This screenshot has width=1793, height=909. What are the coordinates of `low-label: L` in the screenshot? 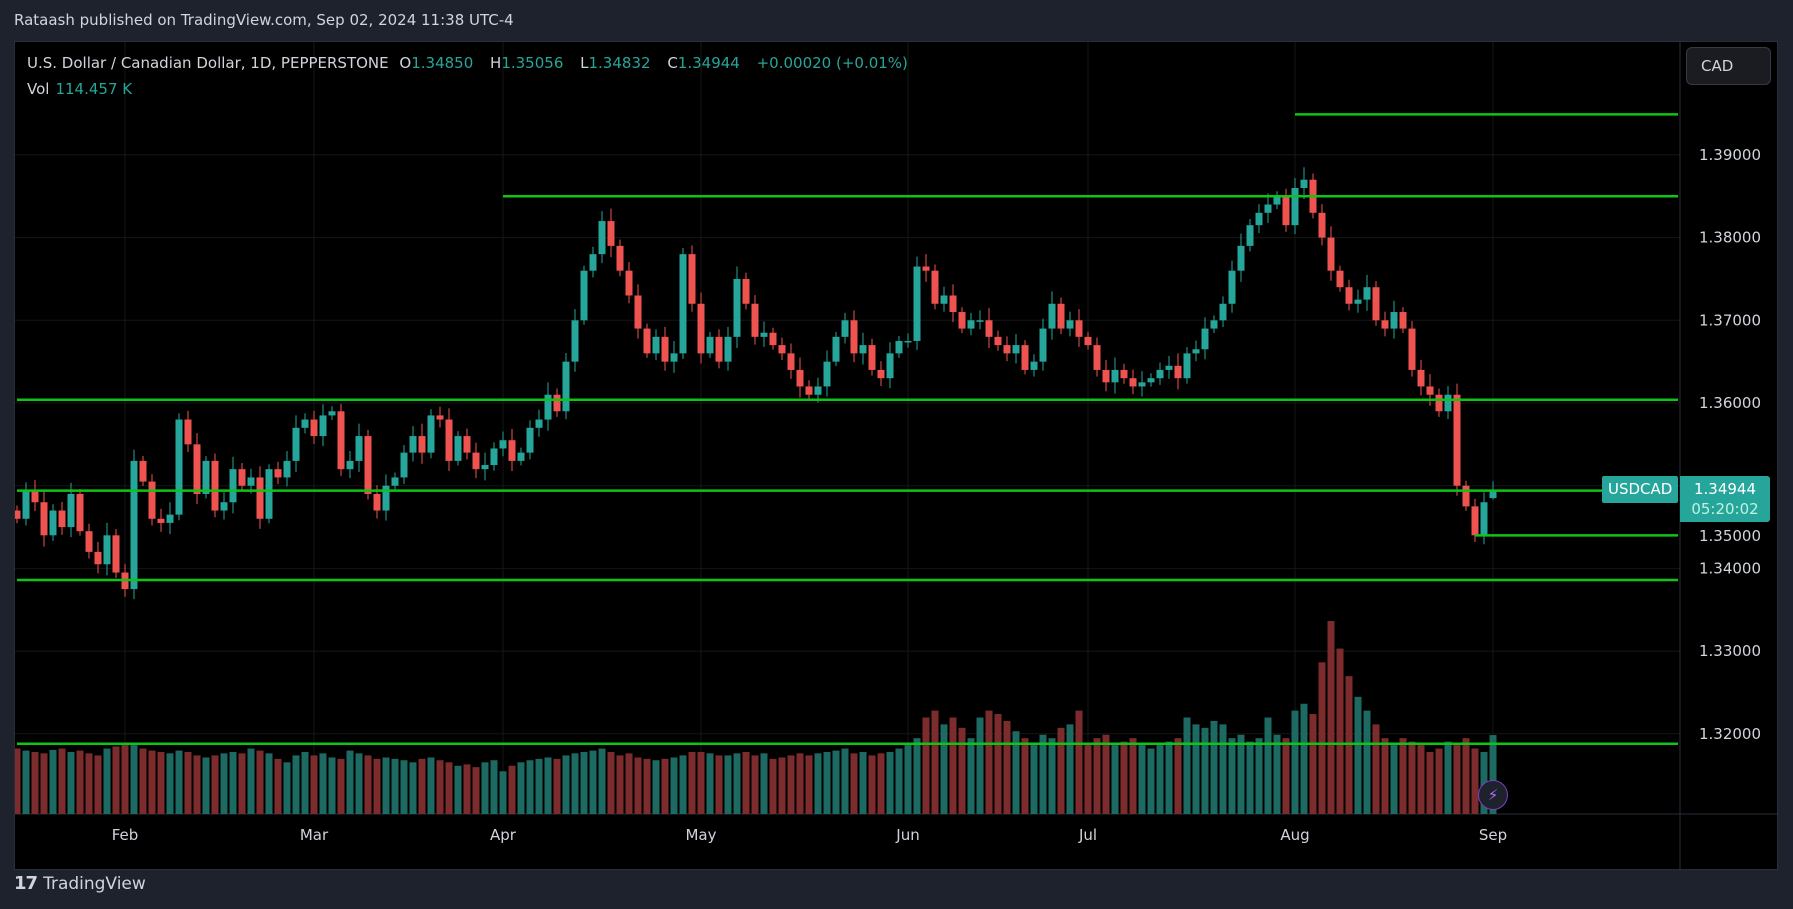 It's located at (584, 63).